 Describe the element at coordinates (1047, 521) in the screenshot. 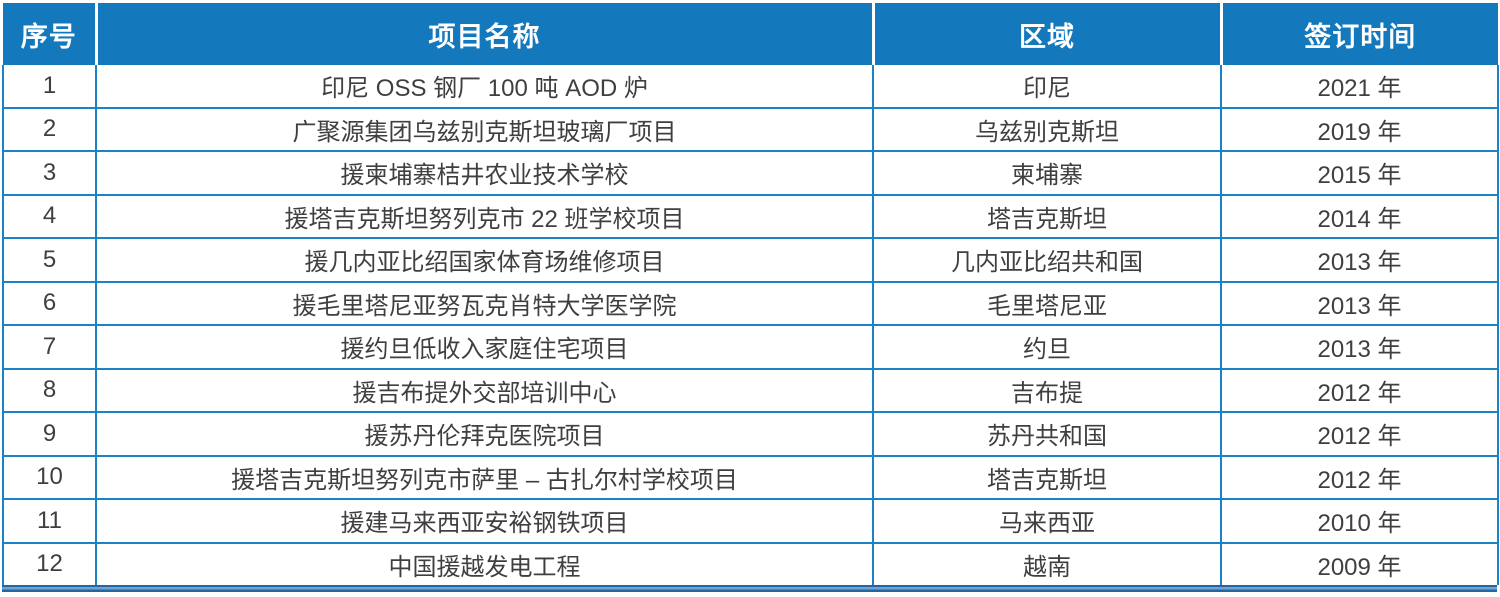

I see `cell-region: 马来西亚` at that location.